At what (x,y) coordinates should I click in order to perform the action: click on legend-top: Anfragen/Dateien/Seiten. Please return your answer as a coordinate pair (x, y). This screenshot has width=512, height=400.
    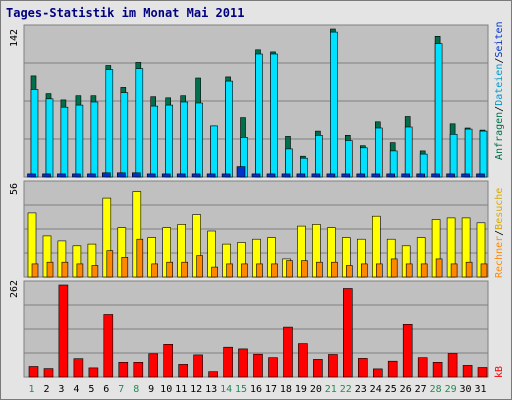
    Looking at the image, I should click on (499, 90).